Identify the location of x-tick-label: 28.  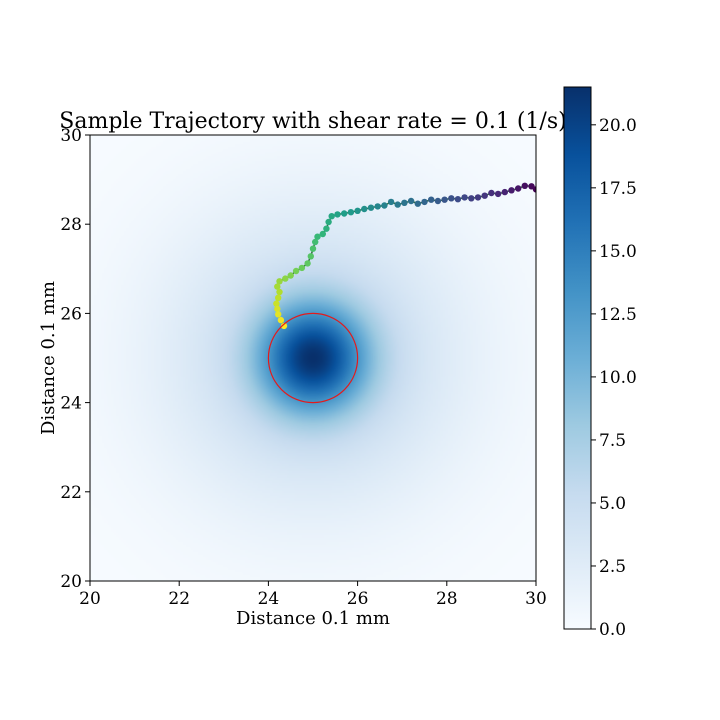
(447, 599).